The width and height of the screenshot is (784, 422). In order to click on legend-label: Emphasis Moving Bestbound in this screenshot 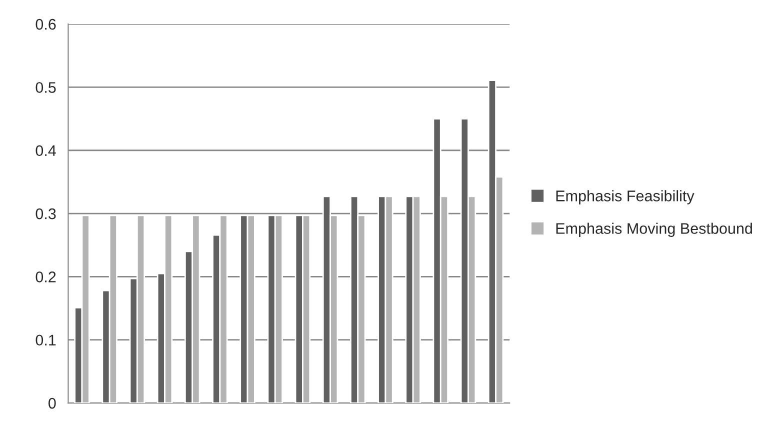, I will do `click(654, 229)`.